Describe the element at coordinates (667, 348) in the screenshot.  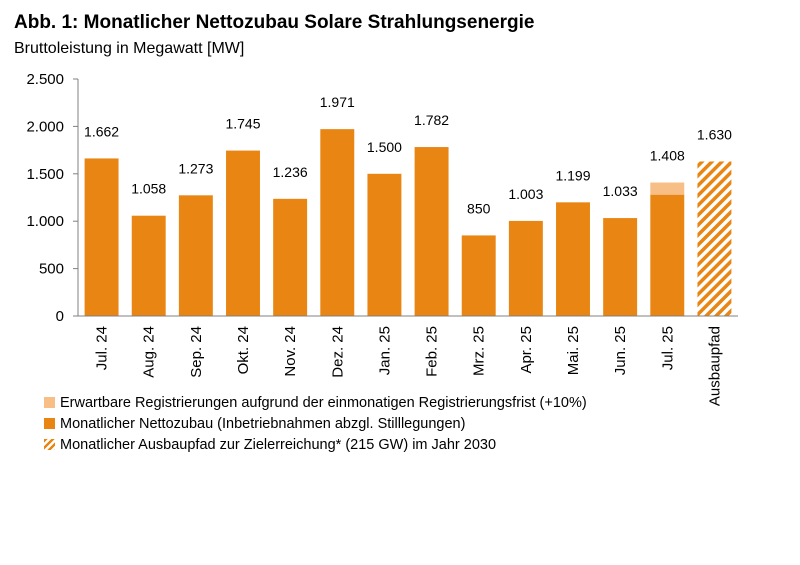
I see `x-tick-label: Jul. 25` at that location.